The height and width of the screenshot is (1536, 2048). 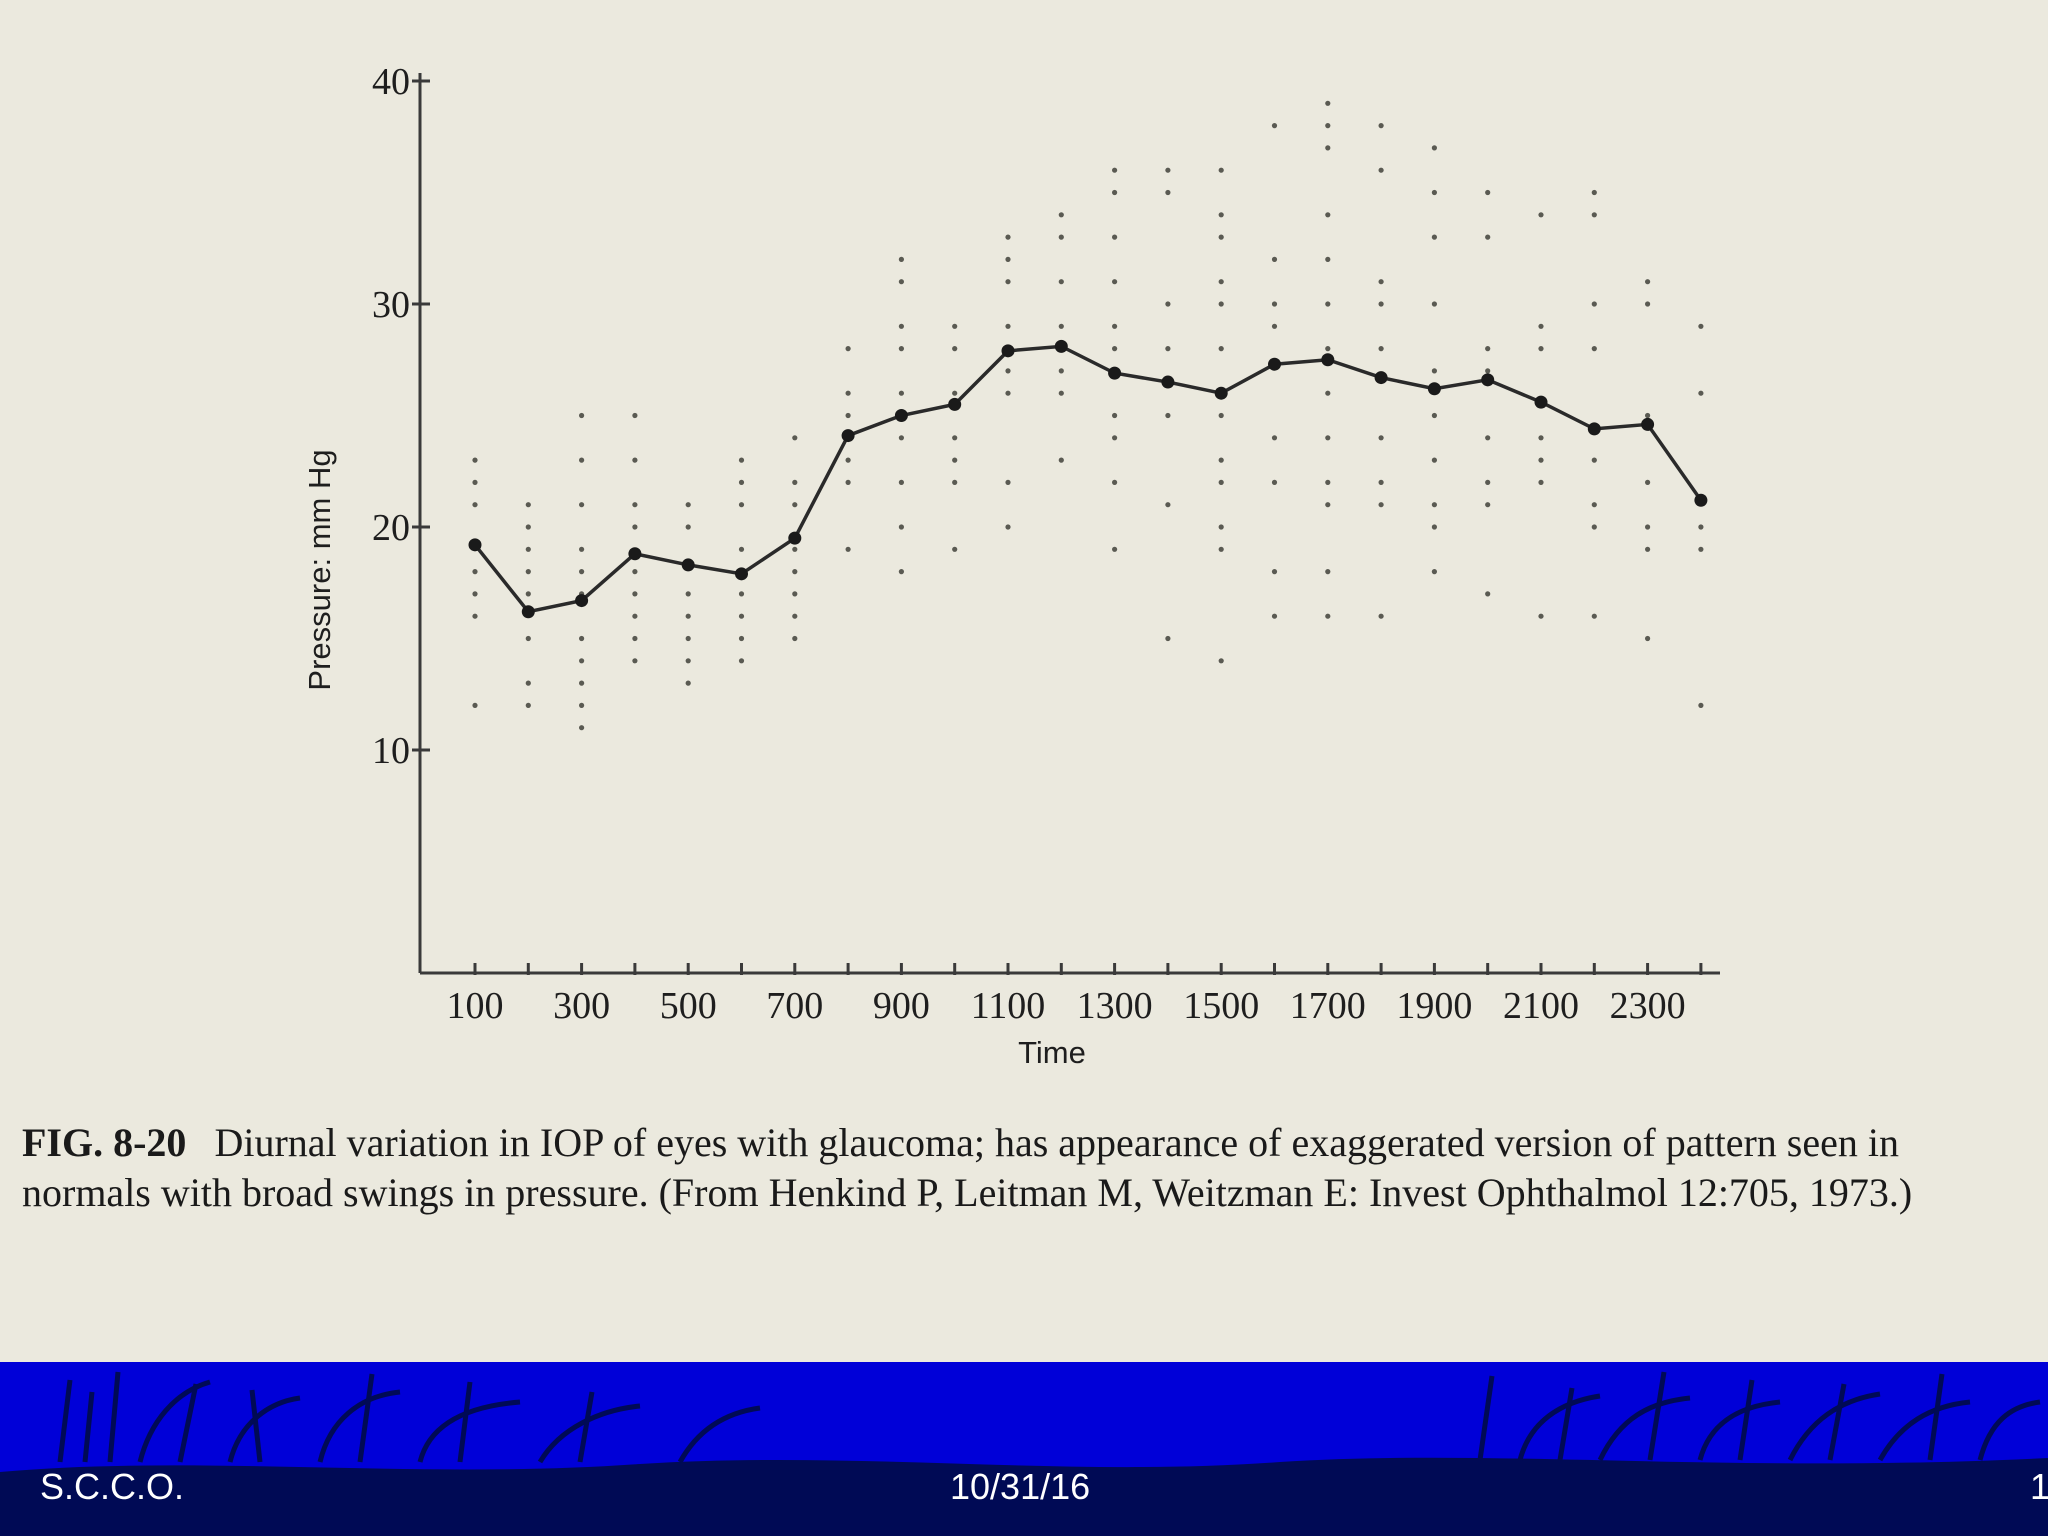 What do you see at coordinates (581, 1006) in the screenshot?
I see `x-tick-label: 300` at bounding box center [581, 1006].